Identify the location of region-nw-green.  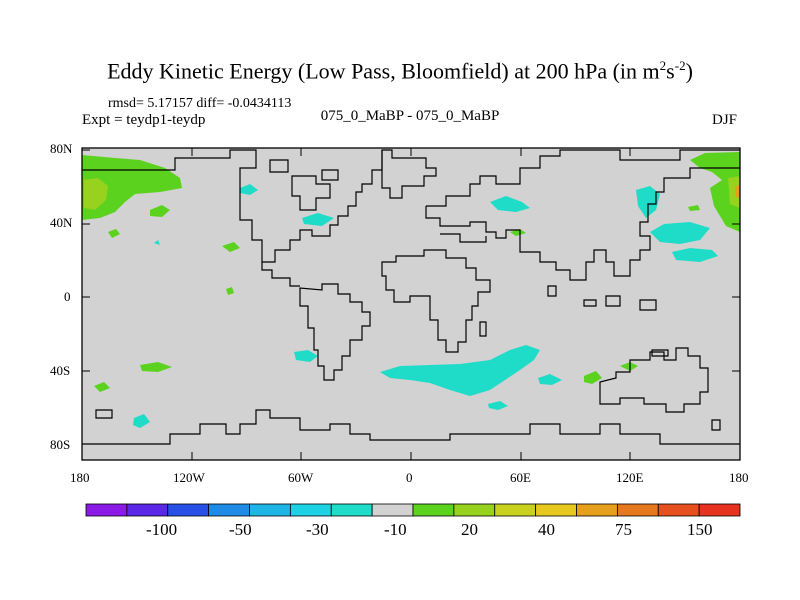
(132, 187).